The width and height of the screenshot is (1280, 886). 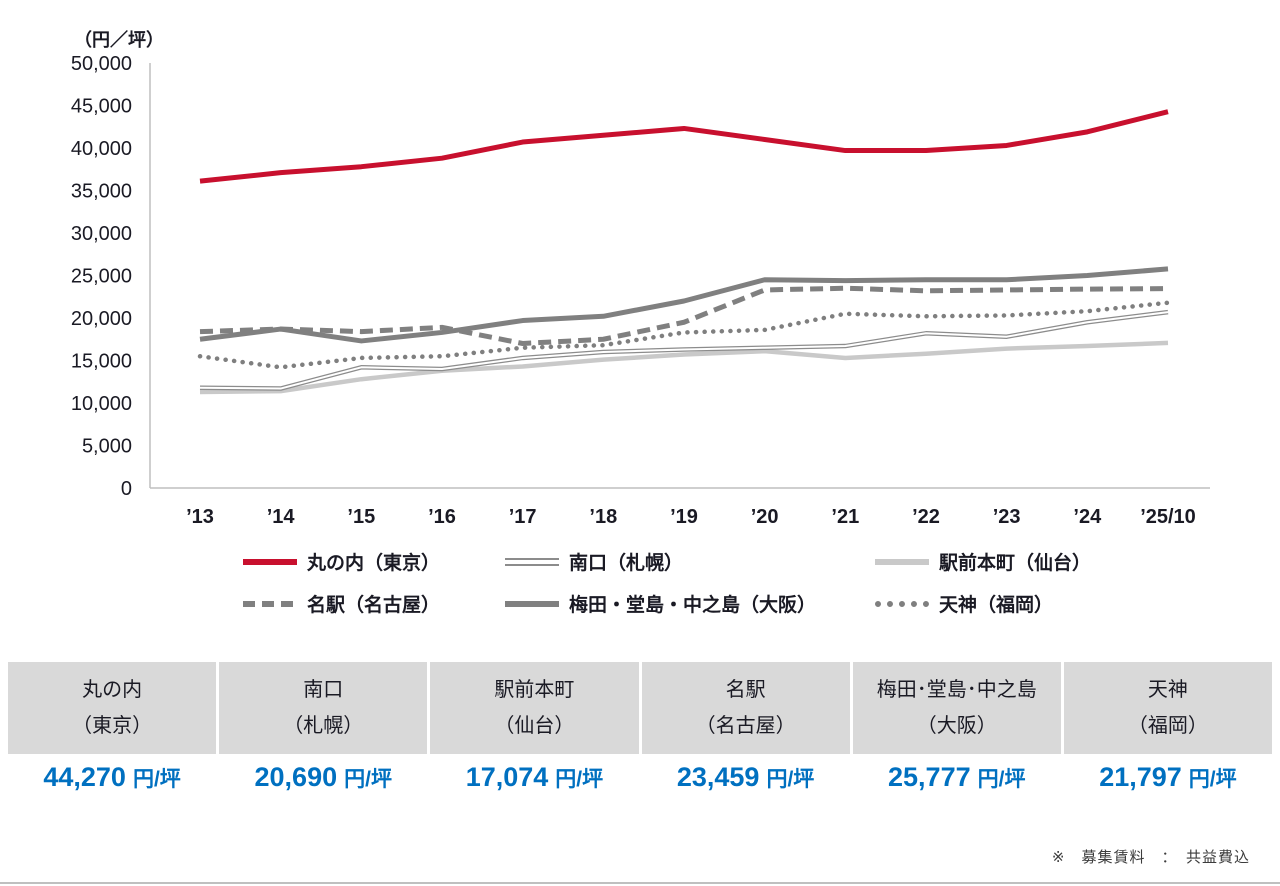 What do you see at coordinates (1015, 563) in the screenshot?
I see `legend-label: 駅前本町（仙台）` at bounding box center [1015, 563].